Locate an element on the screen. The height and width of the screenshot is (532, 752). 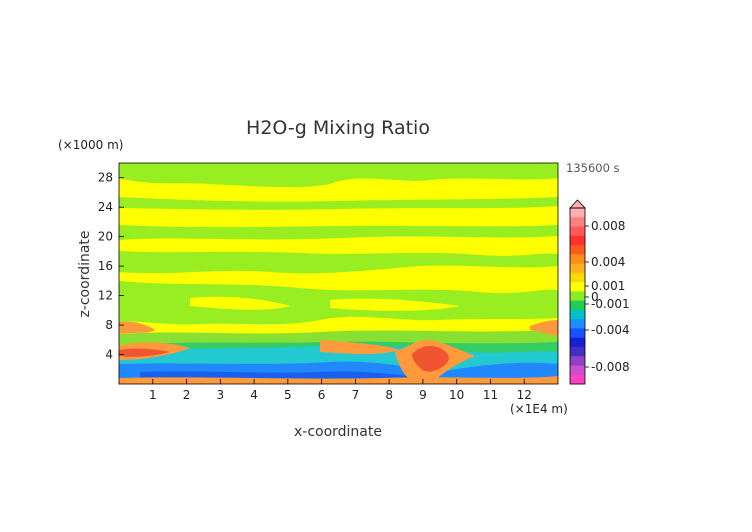
y-axis-ticks: 4 8 12 16 20 24 28 is located at coordinates (111, 266).